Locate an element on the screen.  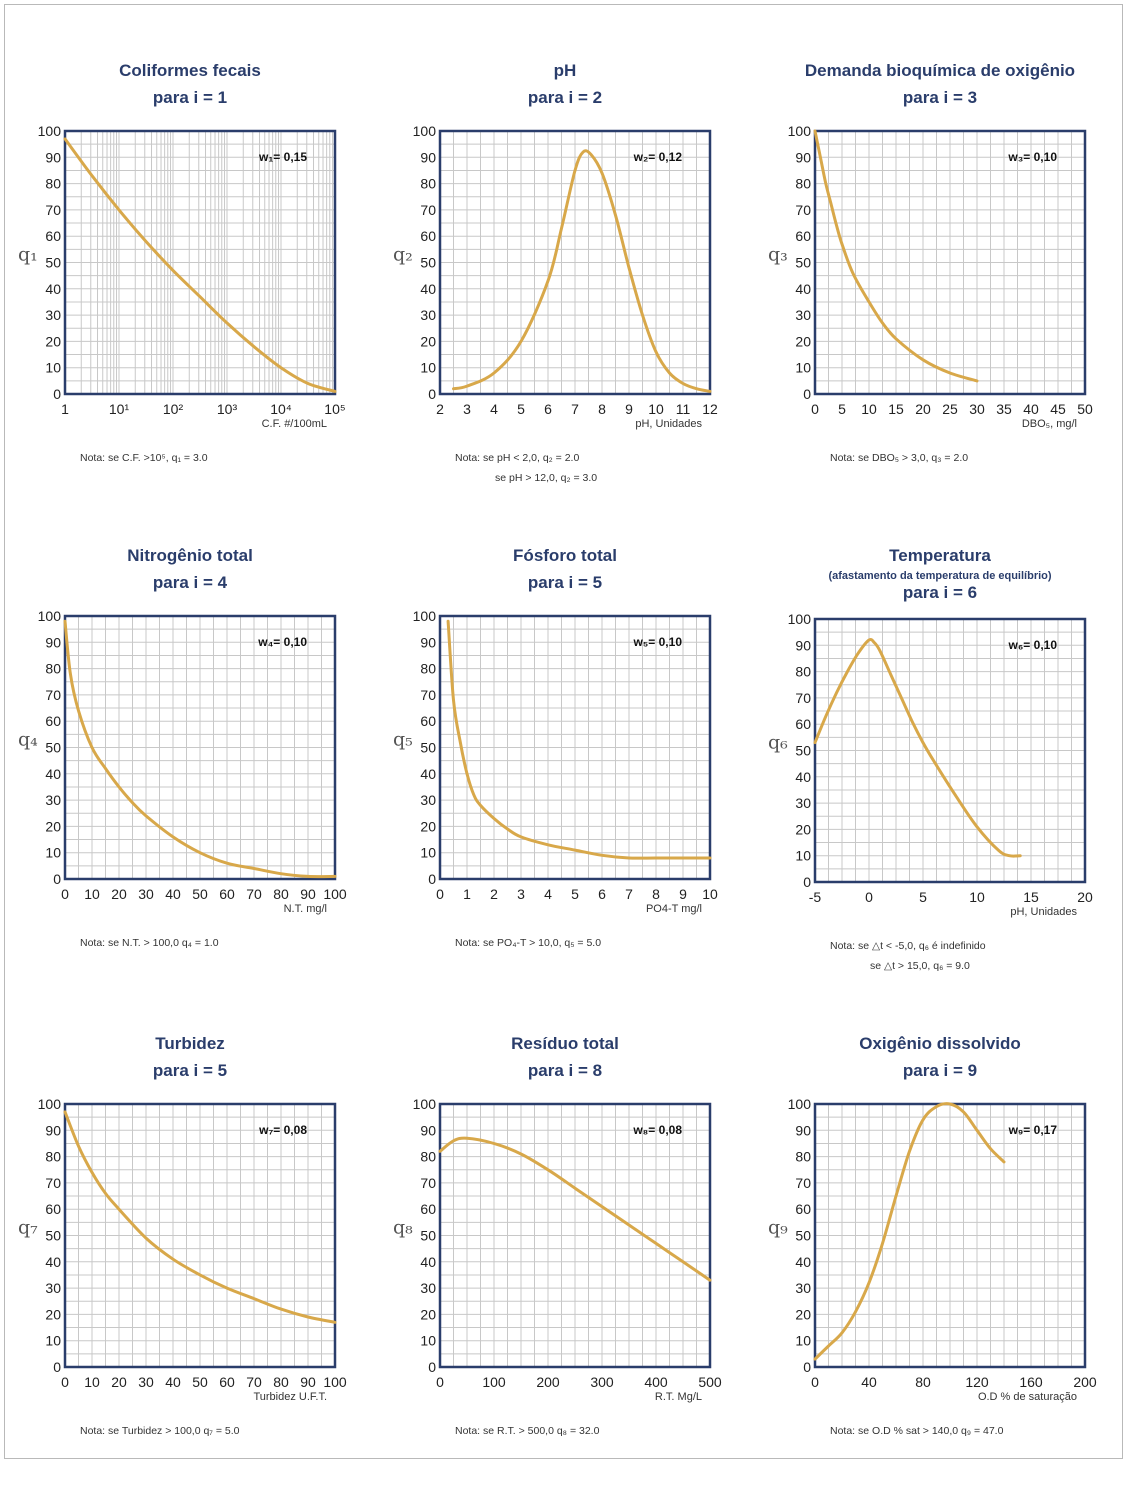
x-tick-label: 60 is located at coordinates (227, 1382).